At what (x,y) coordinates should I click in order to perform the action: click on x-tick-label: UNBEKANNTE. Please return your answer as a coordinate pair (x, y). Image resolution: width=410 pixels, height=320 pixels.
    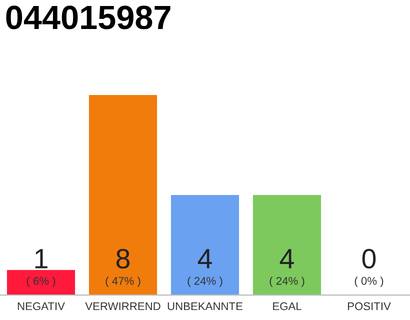
    Looking at the image, I should click on (205, 306).